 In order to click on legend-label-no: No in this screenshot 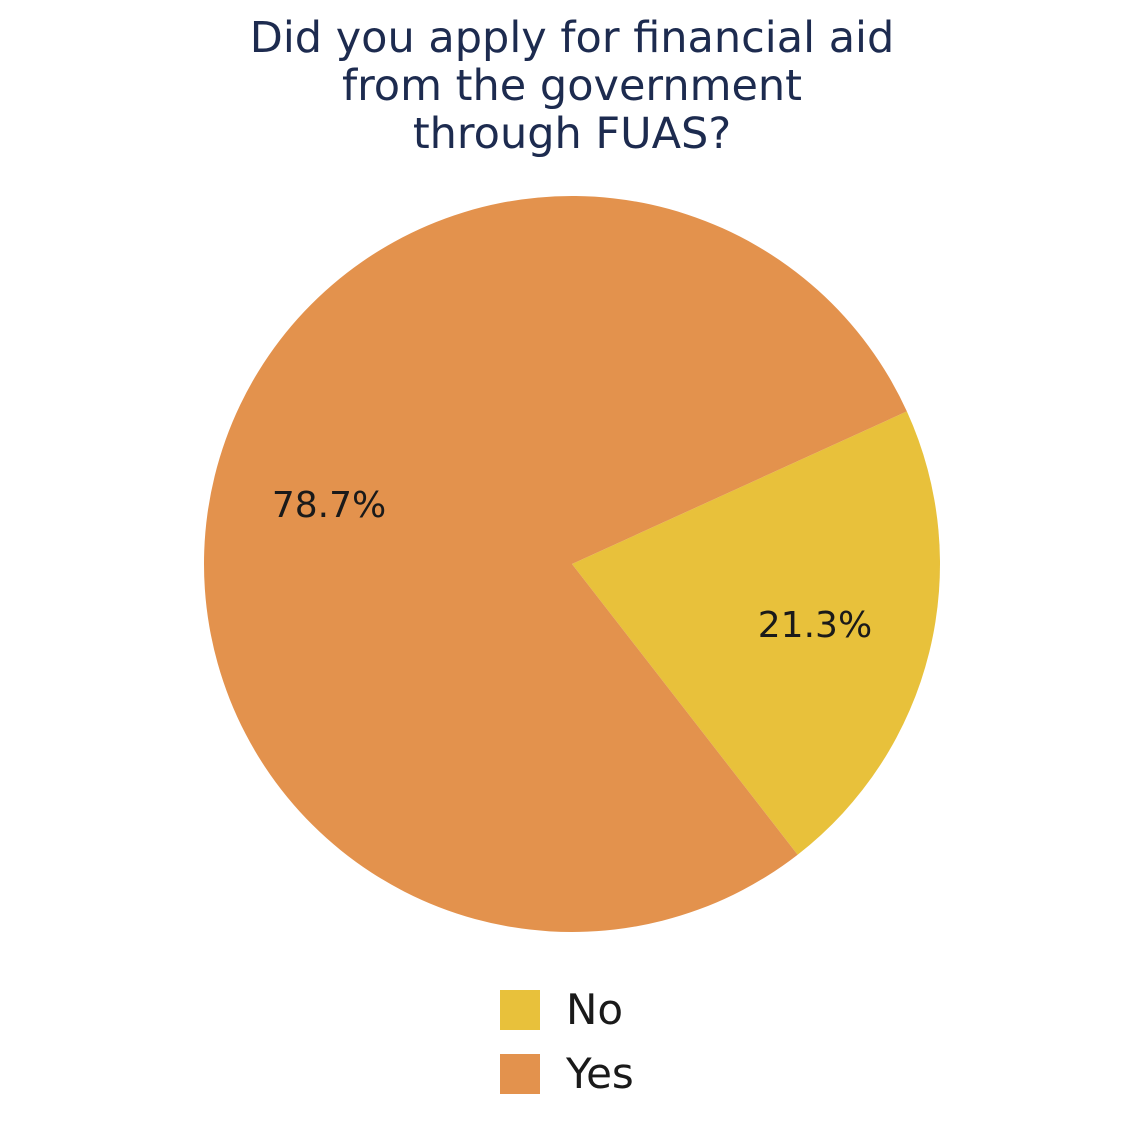, I will do `click(595, 1009)`.